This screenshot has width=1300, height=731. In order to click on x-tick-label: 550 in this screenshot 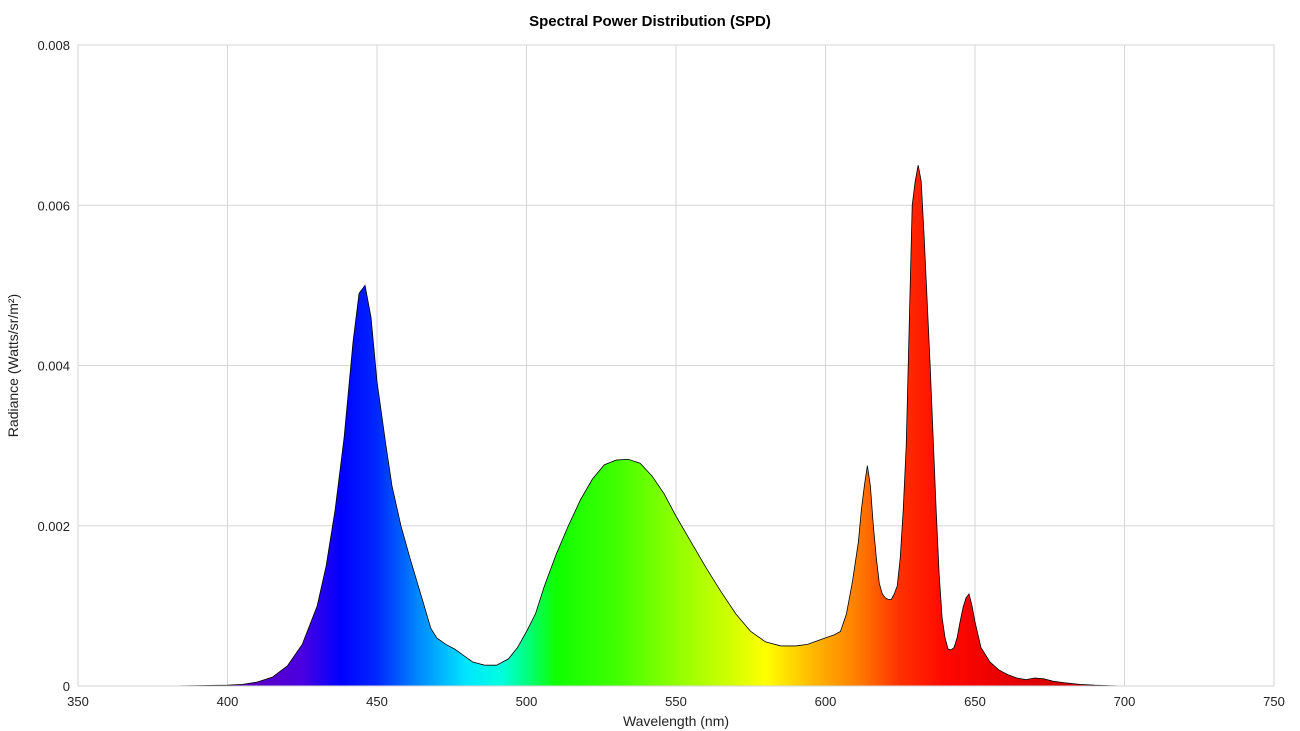, I will do `click(676, 701)`.